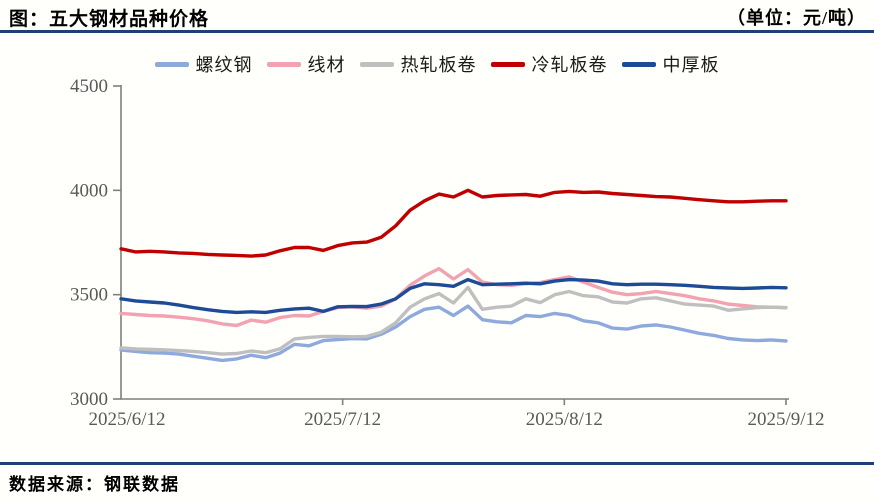 Image resolution: width=874 pixels, height=501 pixels. What do you see at coordinates (89, 295) in the screenshot?
I see `y-tick-label: 3500` at bounding box center [89, 295].